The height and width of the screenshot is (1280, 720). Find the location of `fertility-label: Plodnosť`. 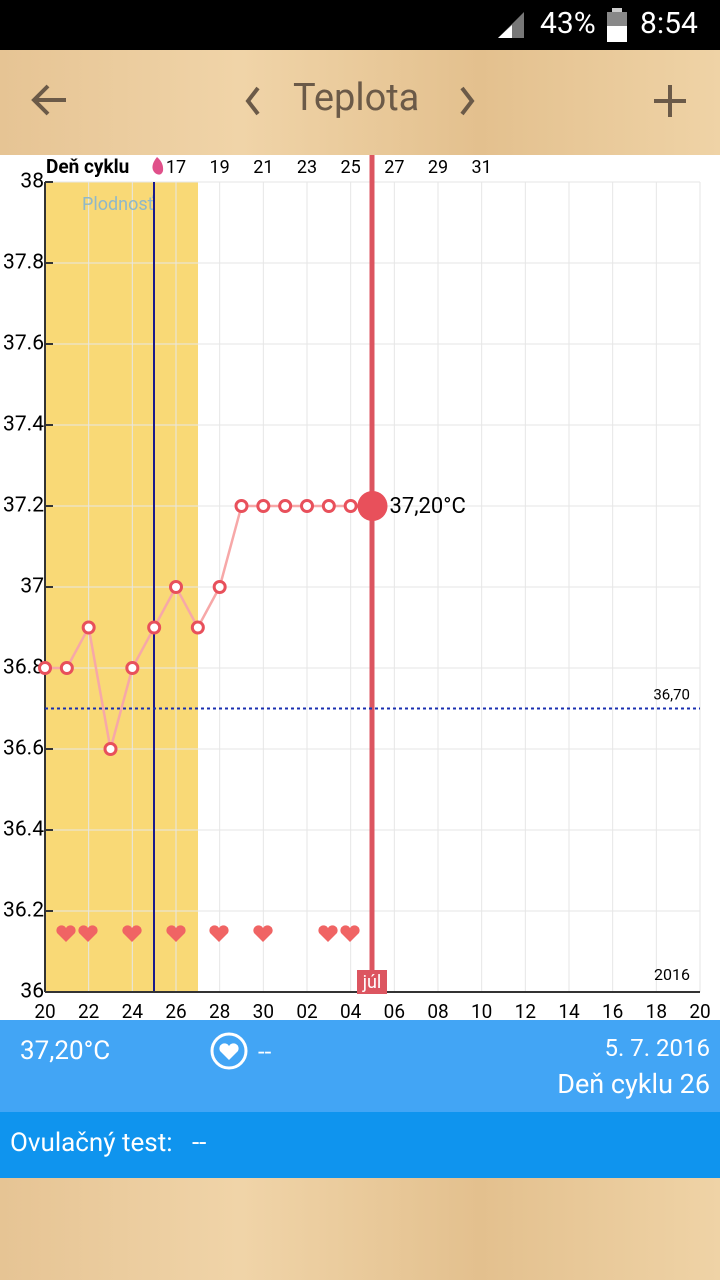

fertility-label: Plodnosť is located at coordinates (118, 204).